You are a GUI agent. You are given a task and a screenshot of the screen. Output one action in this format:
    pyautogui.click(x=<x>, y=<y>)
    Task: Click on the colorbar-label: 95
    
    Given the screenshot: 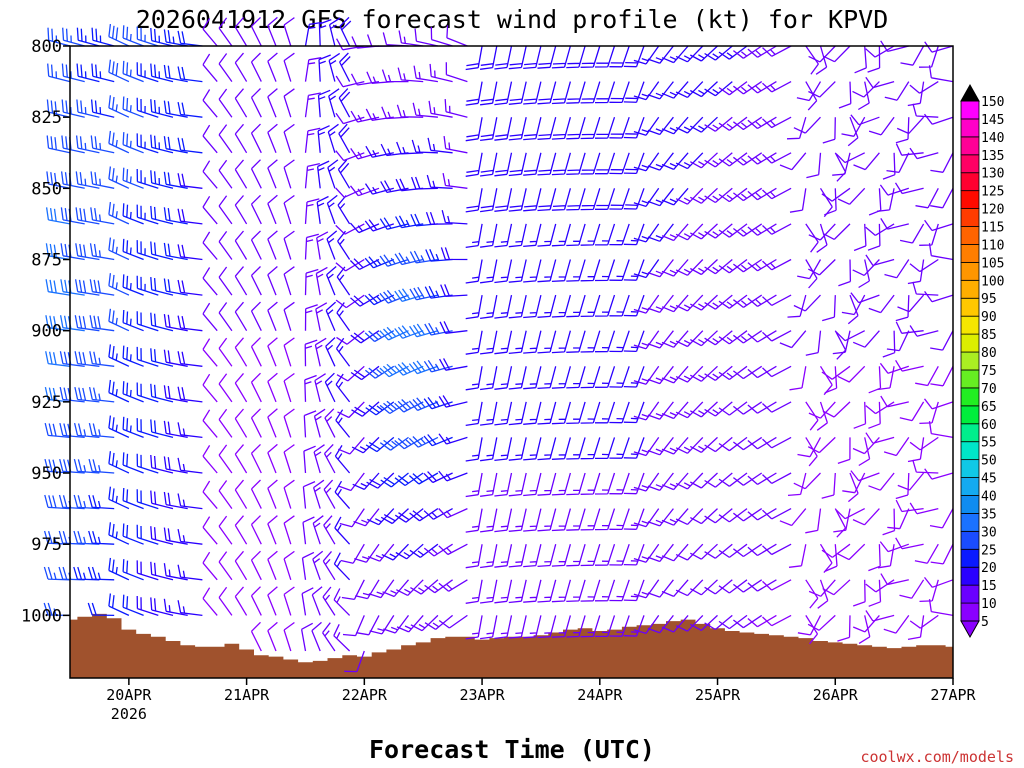 What is the action you would take?
    pyautogui.click(x=989, y=299)
    